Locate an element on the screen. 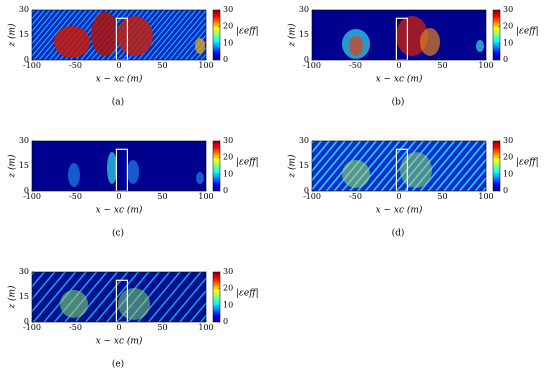  caption: (c) is located at coordinates (118, 233).